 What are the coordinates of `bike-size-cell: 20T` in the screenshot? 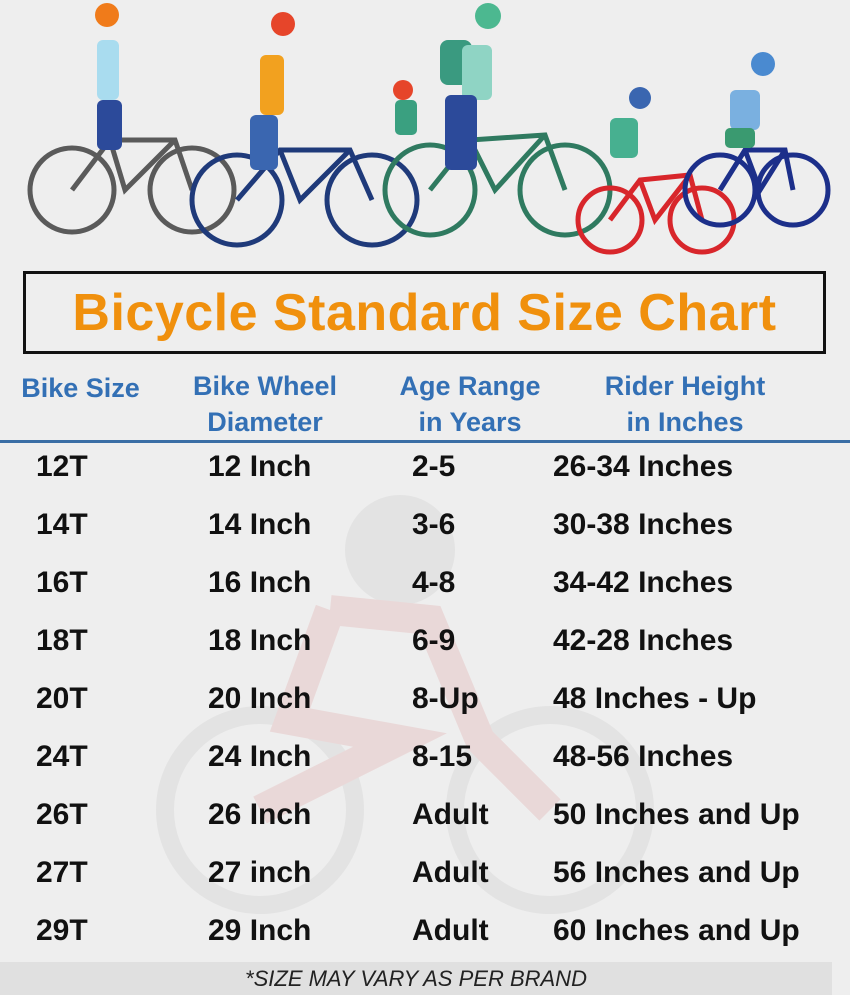 It's located at (62, 698).